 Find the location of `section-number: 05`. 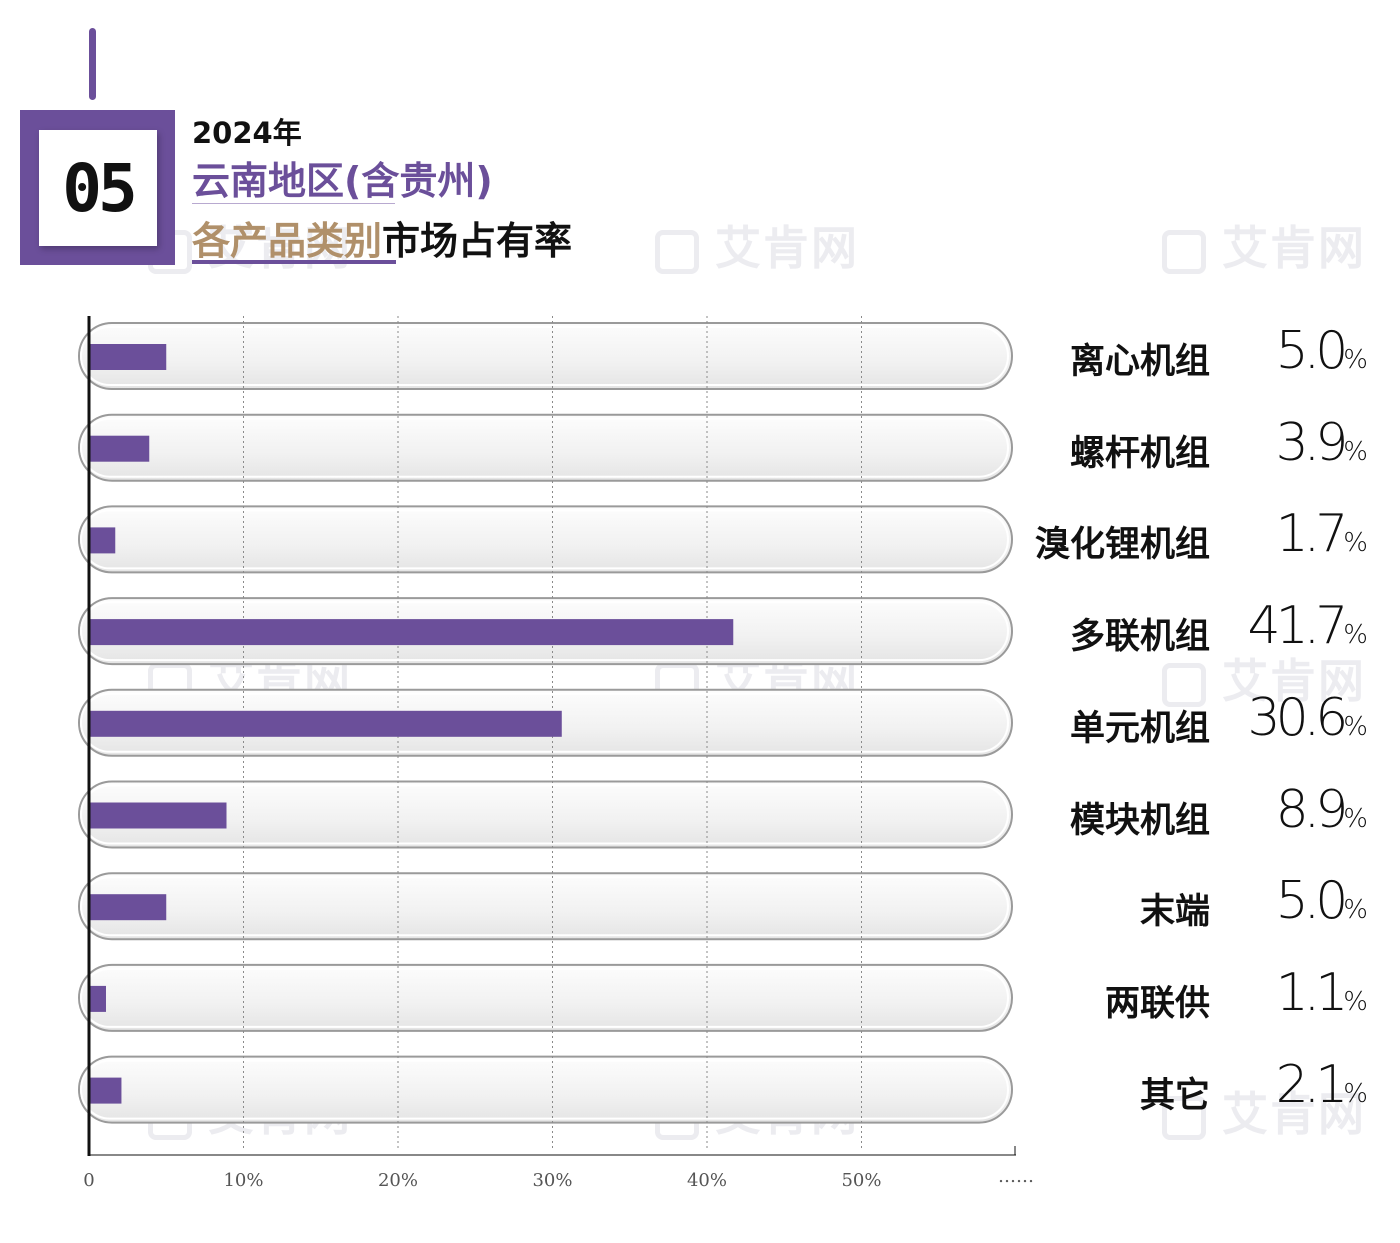

section-number: 05 is located at coordinates (100, 188).